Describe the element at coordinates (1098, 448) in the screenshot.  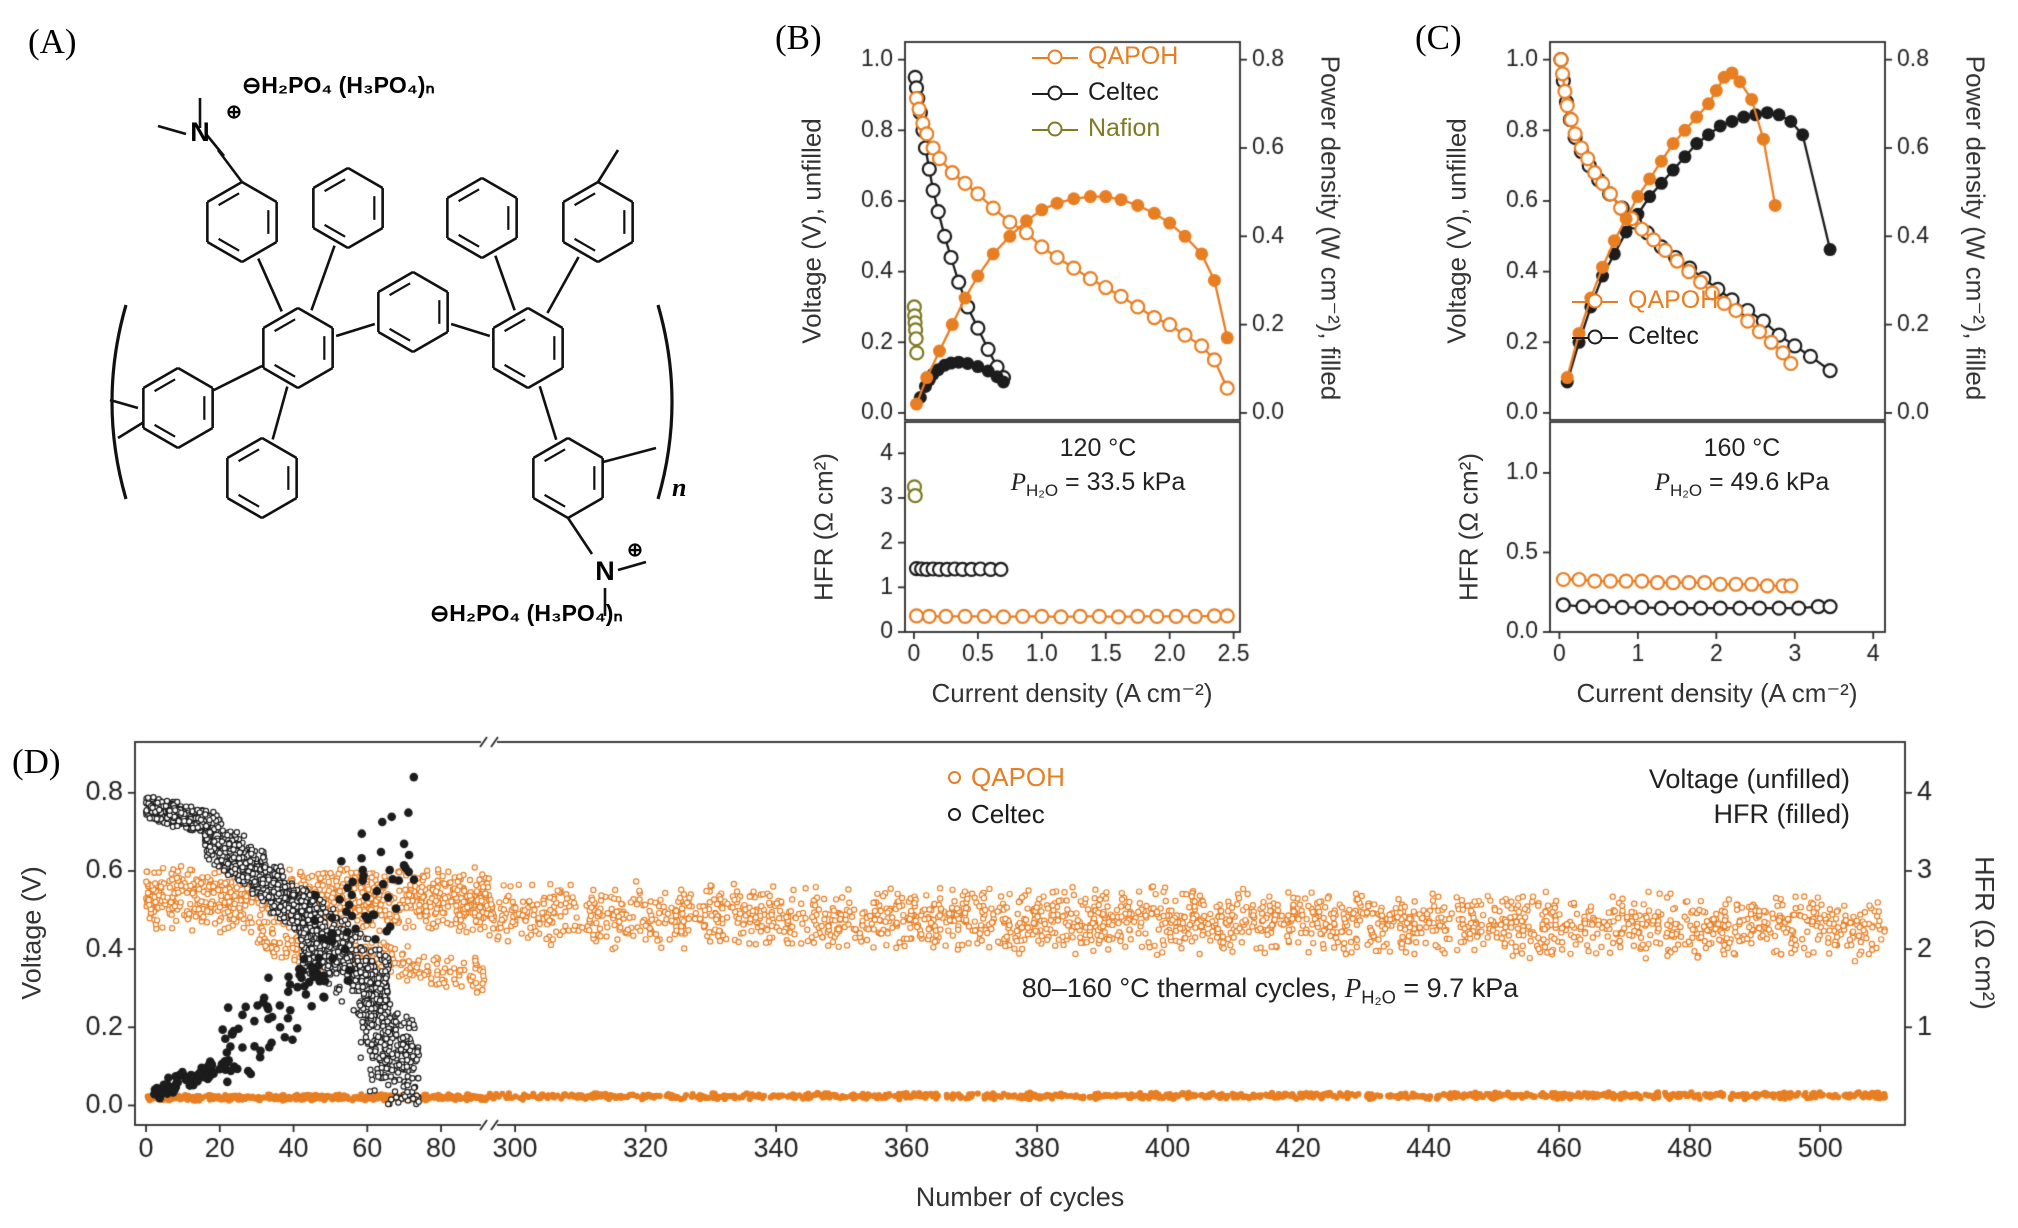
I see `b-temperature: 120 °C` at that location.